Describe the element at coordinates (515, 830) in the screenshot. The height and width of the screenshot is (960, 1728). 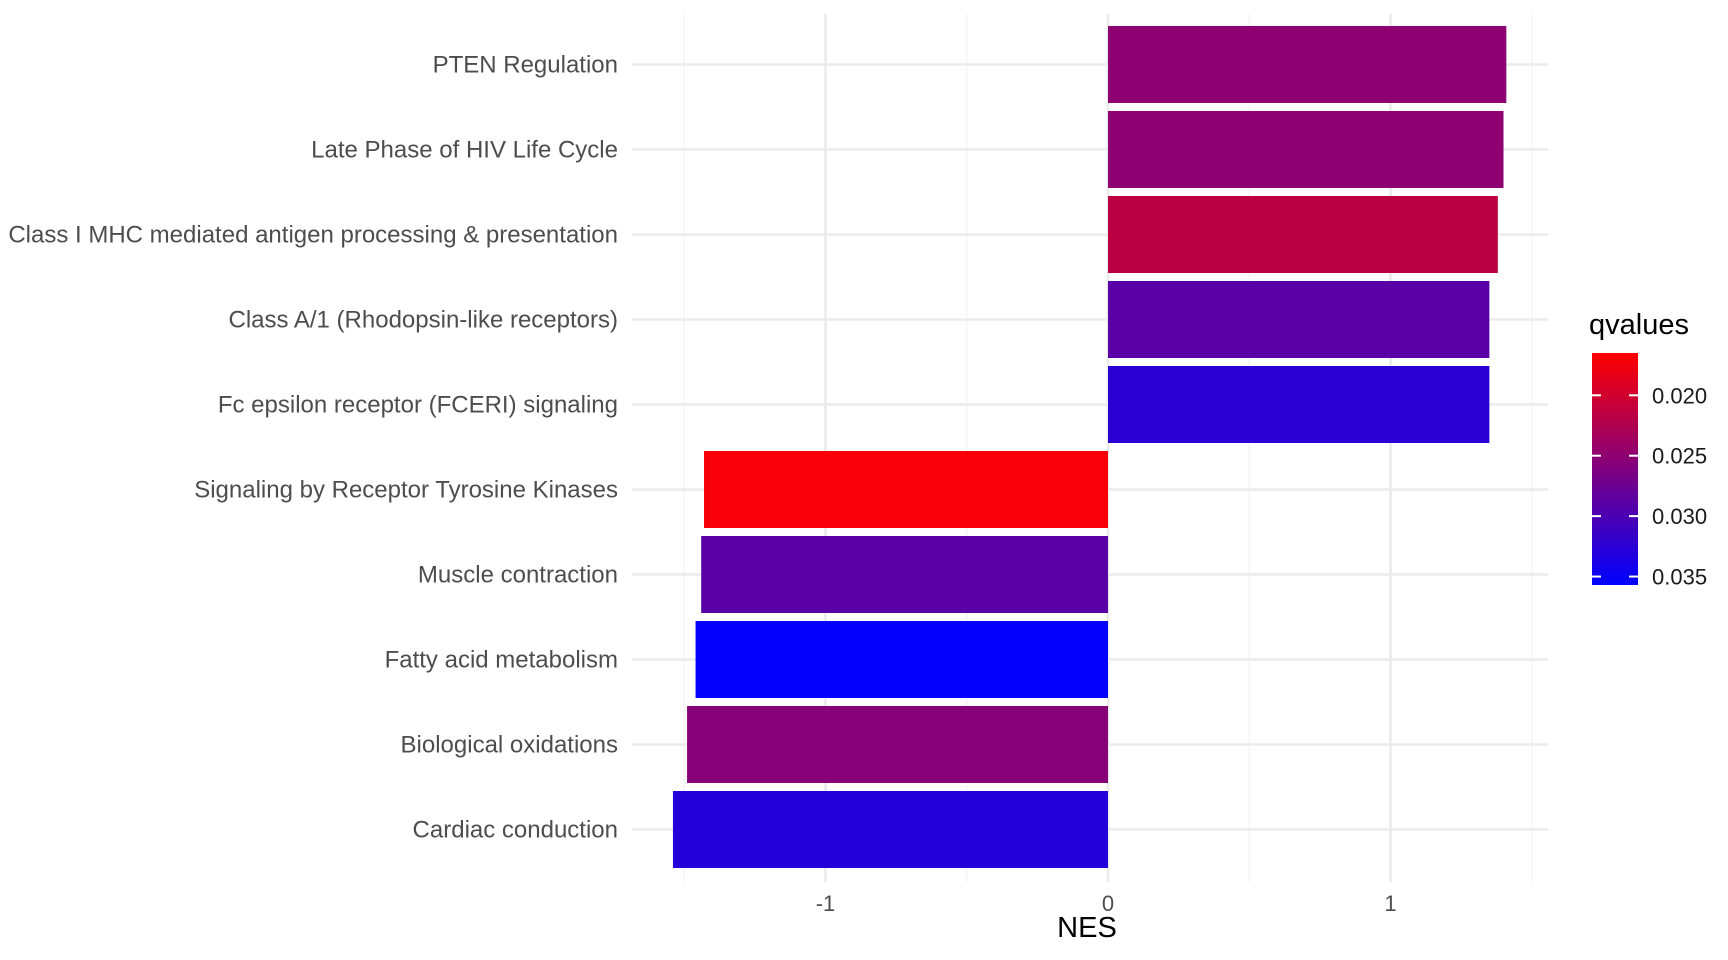
I see `category-label: Cardiac conduction` at that location.